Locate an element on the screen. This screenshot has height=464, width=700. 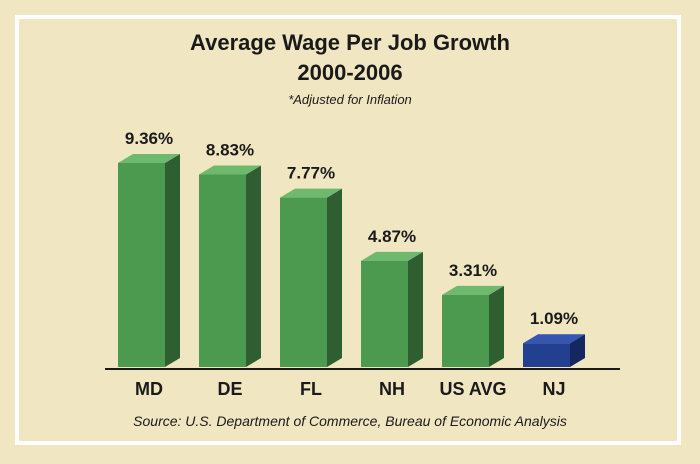
category-label-nh: NH is located at coordinates (392, 389).